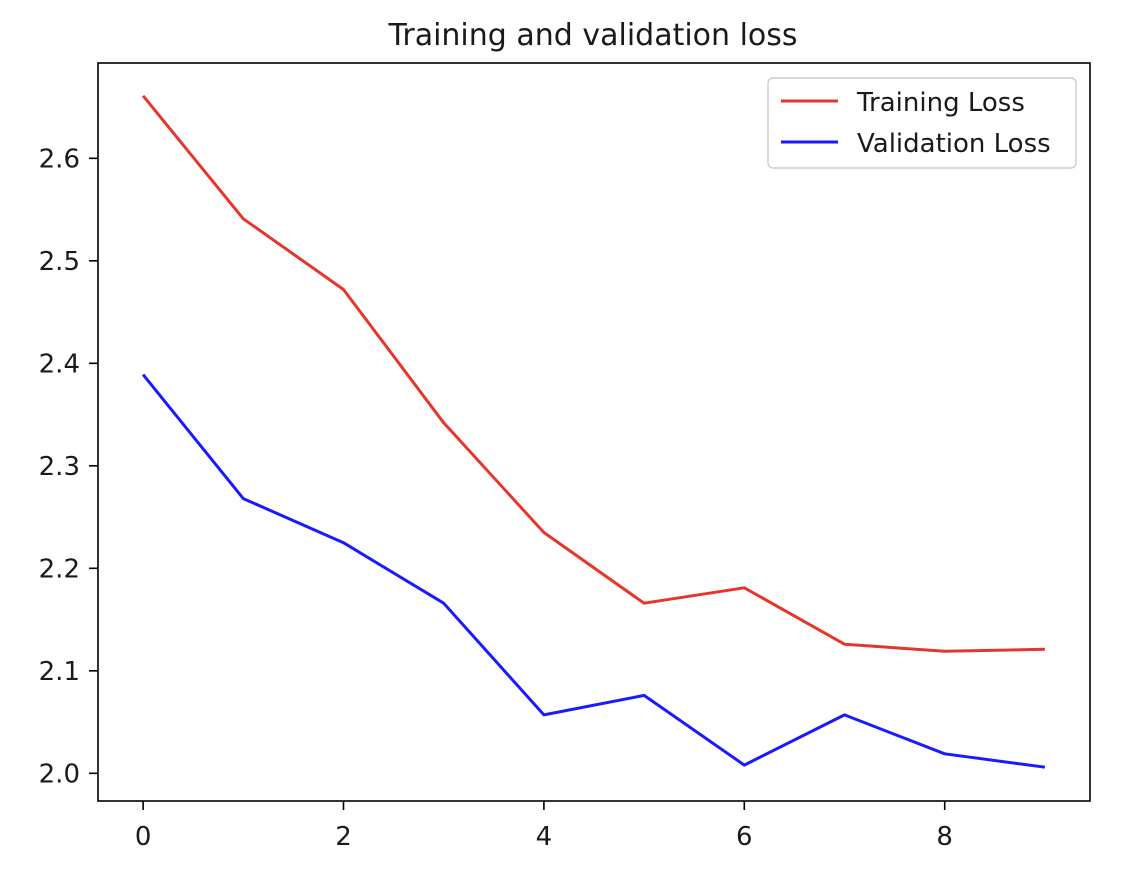 This screenshot has width=1138, height=880. Describe the element at coordinates (744, 837) in the screenshot. I see `x-tick-label: 6` at that location.